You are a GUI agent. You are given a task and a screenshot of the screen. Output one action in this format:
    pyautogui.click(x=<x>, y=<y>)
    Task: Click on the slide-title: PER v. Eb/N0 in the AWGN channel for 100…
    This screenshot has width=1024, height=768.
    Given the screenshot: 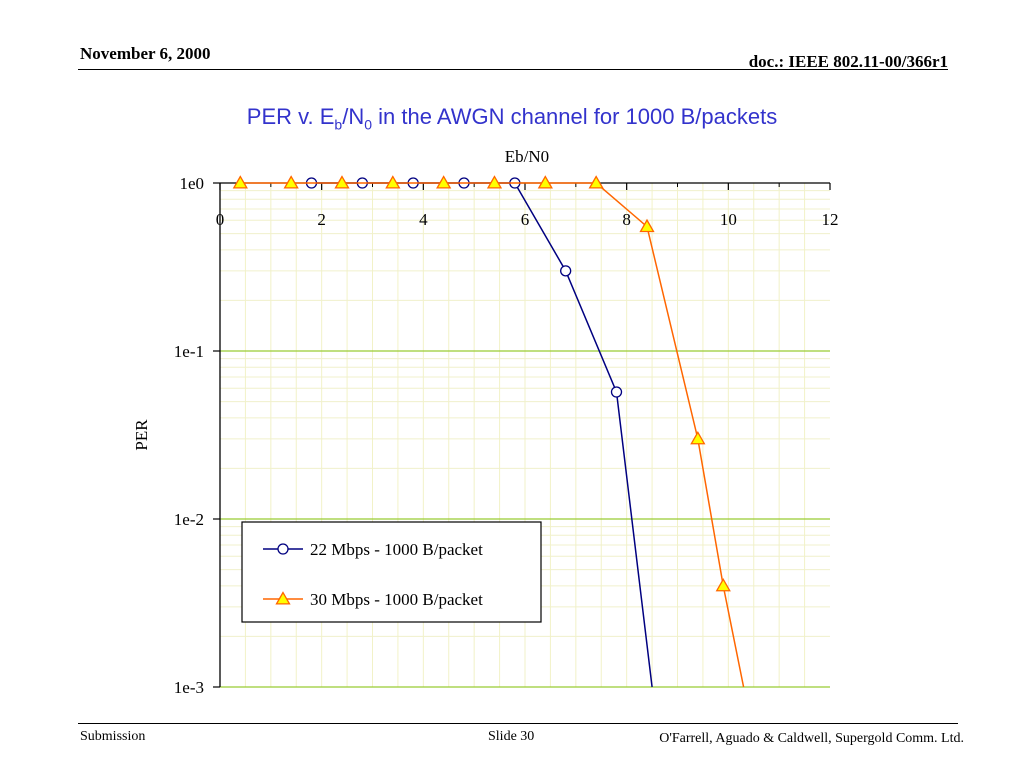 What is the action you would take?
    pyautogui.click(x=512, y=118)
    